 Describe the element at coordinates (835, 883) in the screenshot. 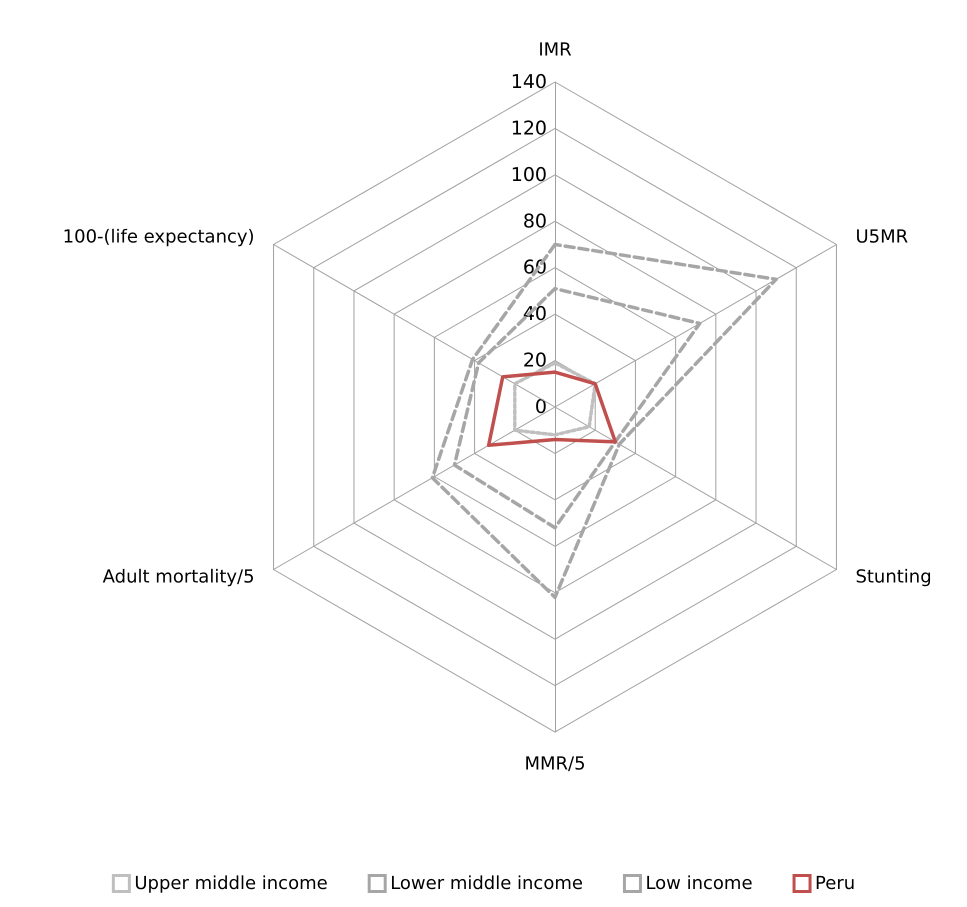

I see `legend-label: Peru` at that location.